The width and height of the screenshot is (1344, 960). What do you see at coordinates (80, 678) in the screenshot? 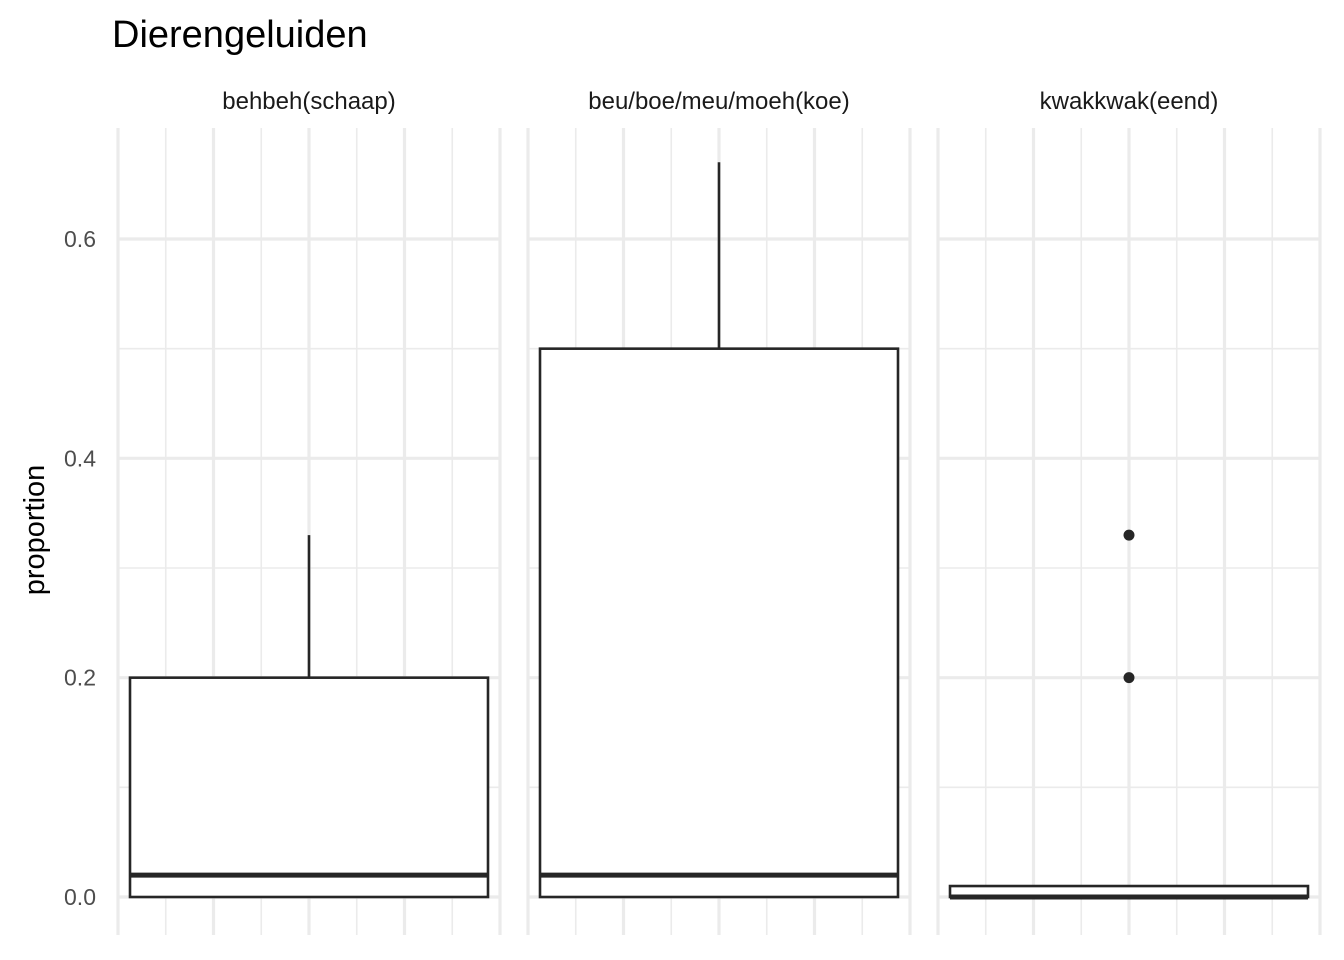
I see `y-tick-label: 0.2` at bounding box center [80, 678].